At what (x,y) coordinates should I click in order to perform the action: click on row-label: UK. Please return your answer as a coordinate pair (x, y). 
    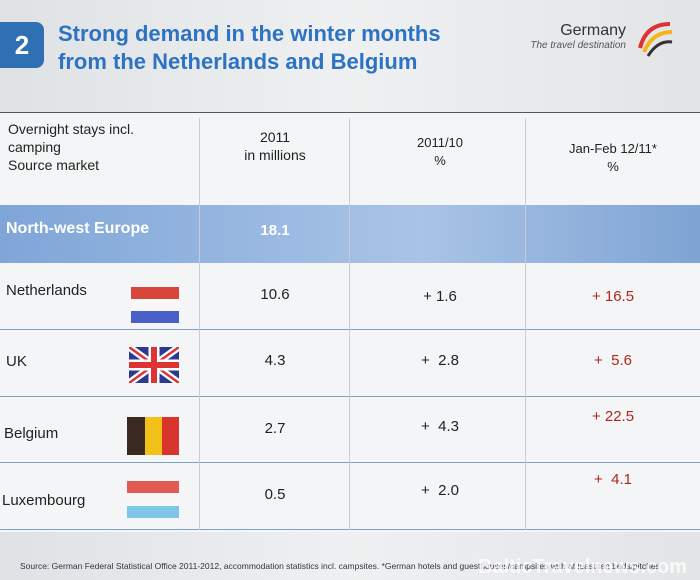
    Looking at the image, I should click on (16, 361).